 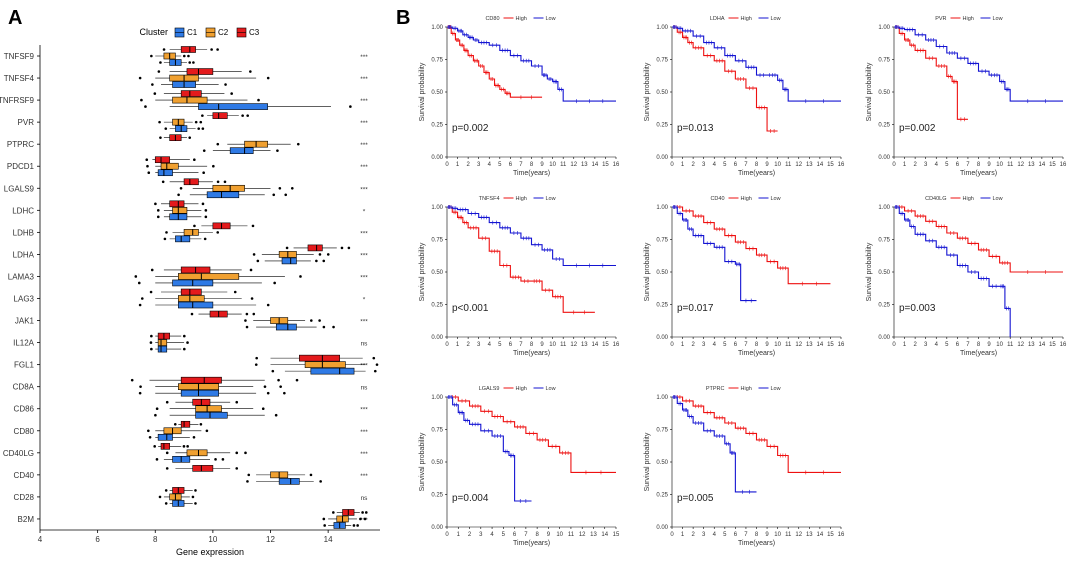 What do you see at coordinates (97, 539) in the screenshot?
I see `x-tick-label: 6` at bounding box center [97, 539].